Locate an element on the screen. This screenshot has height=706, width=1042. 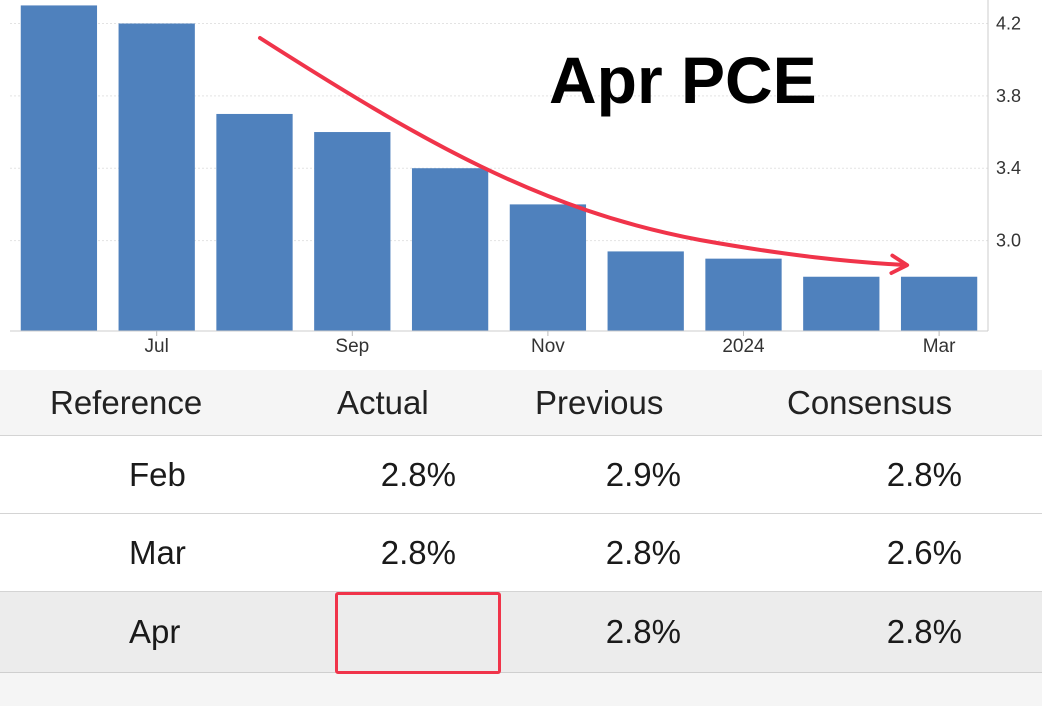
table-row: Mar 2.8% 2.8% 2.6% is located at coordinates (521, 553).